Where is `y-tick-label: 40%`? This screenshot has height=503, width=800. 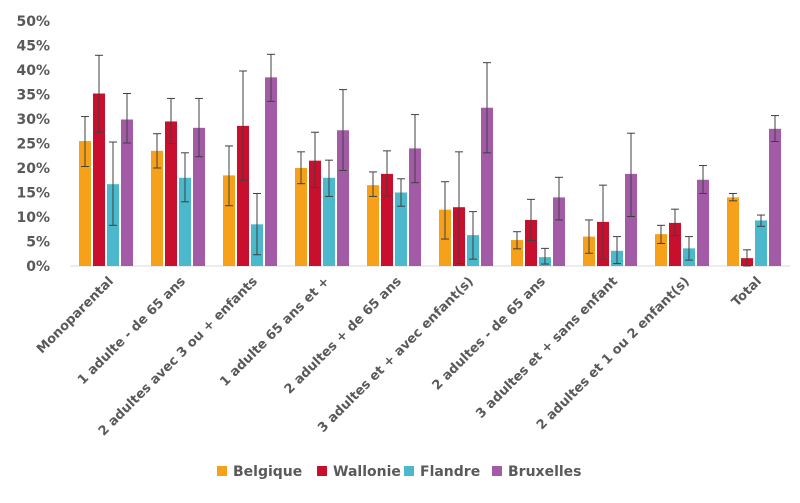 y-tick-label: 40% is located at coordinates (33, 71).